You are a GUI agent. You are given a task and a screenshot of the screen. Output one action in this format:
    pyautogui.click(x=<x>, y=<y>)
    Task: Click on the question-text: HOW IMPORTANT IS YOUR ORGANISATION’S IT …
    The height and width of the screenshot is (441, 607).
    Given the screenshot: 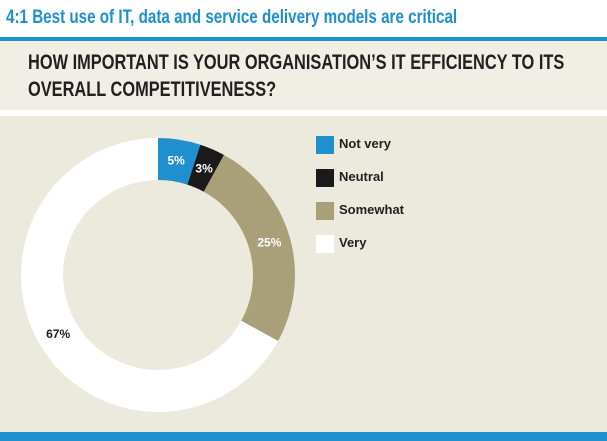 What is the action you would take?
    pyautogui.click(x=296, y=76)
    